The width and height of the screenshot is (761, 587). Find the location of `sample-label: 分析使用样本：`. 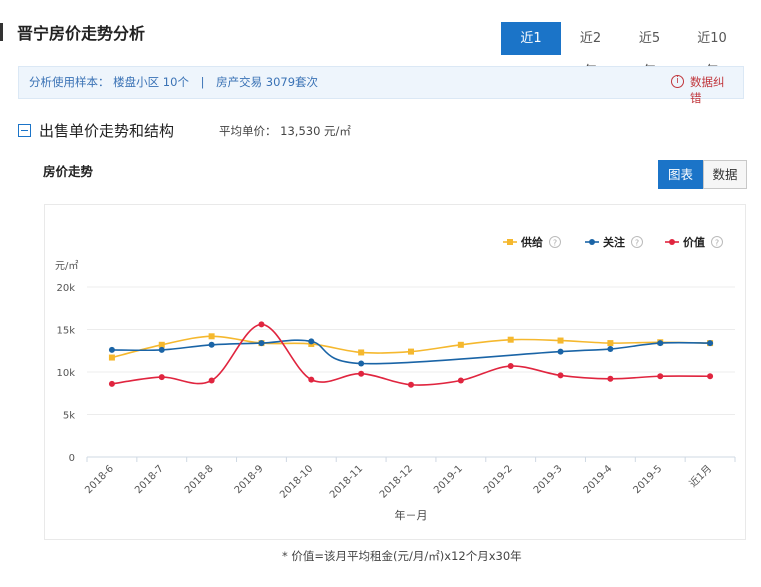

sample-label: 分析使用样本： is located at coordinates (69, 82).